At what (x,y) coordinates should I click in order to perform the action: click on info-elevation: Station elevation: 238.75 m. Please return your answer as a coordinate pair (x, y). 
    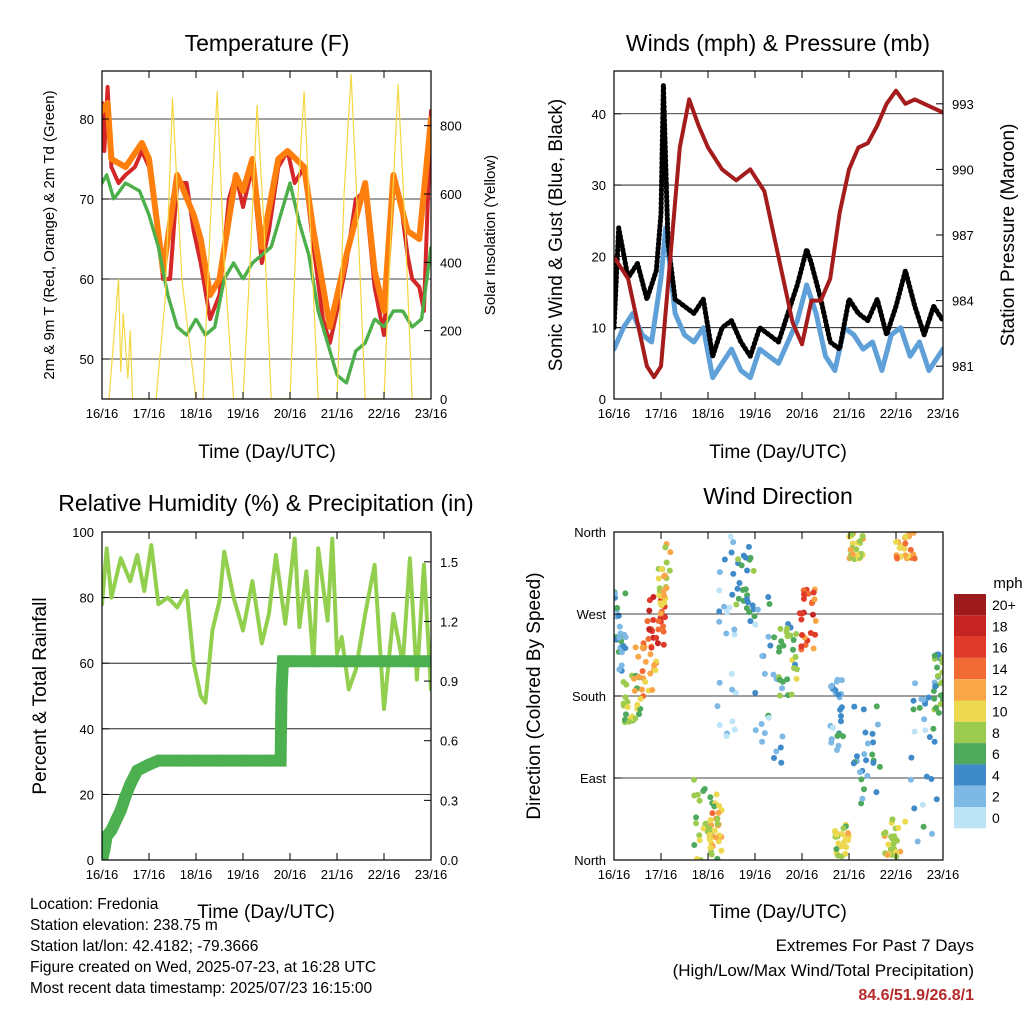
    Looking at the image, I should click on (124, 925).